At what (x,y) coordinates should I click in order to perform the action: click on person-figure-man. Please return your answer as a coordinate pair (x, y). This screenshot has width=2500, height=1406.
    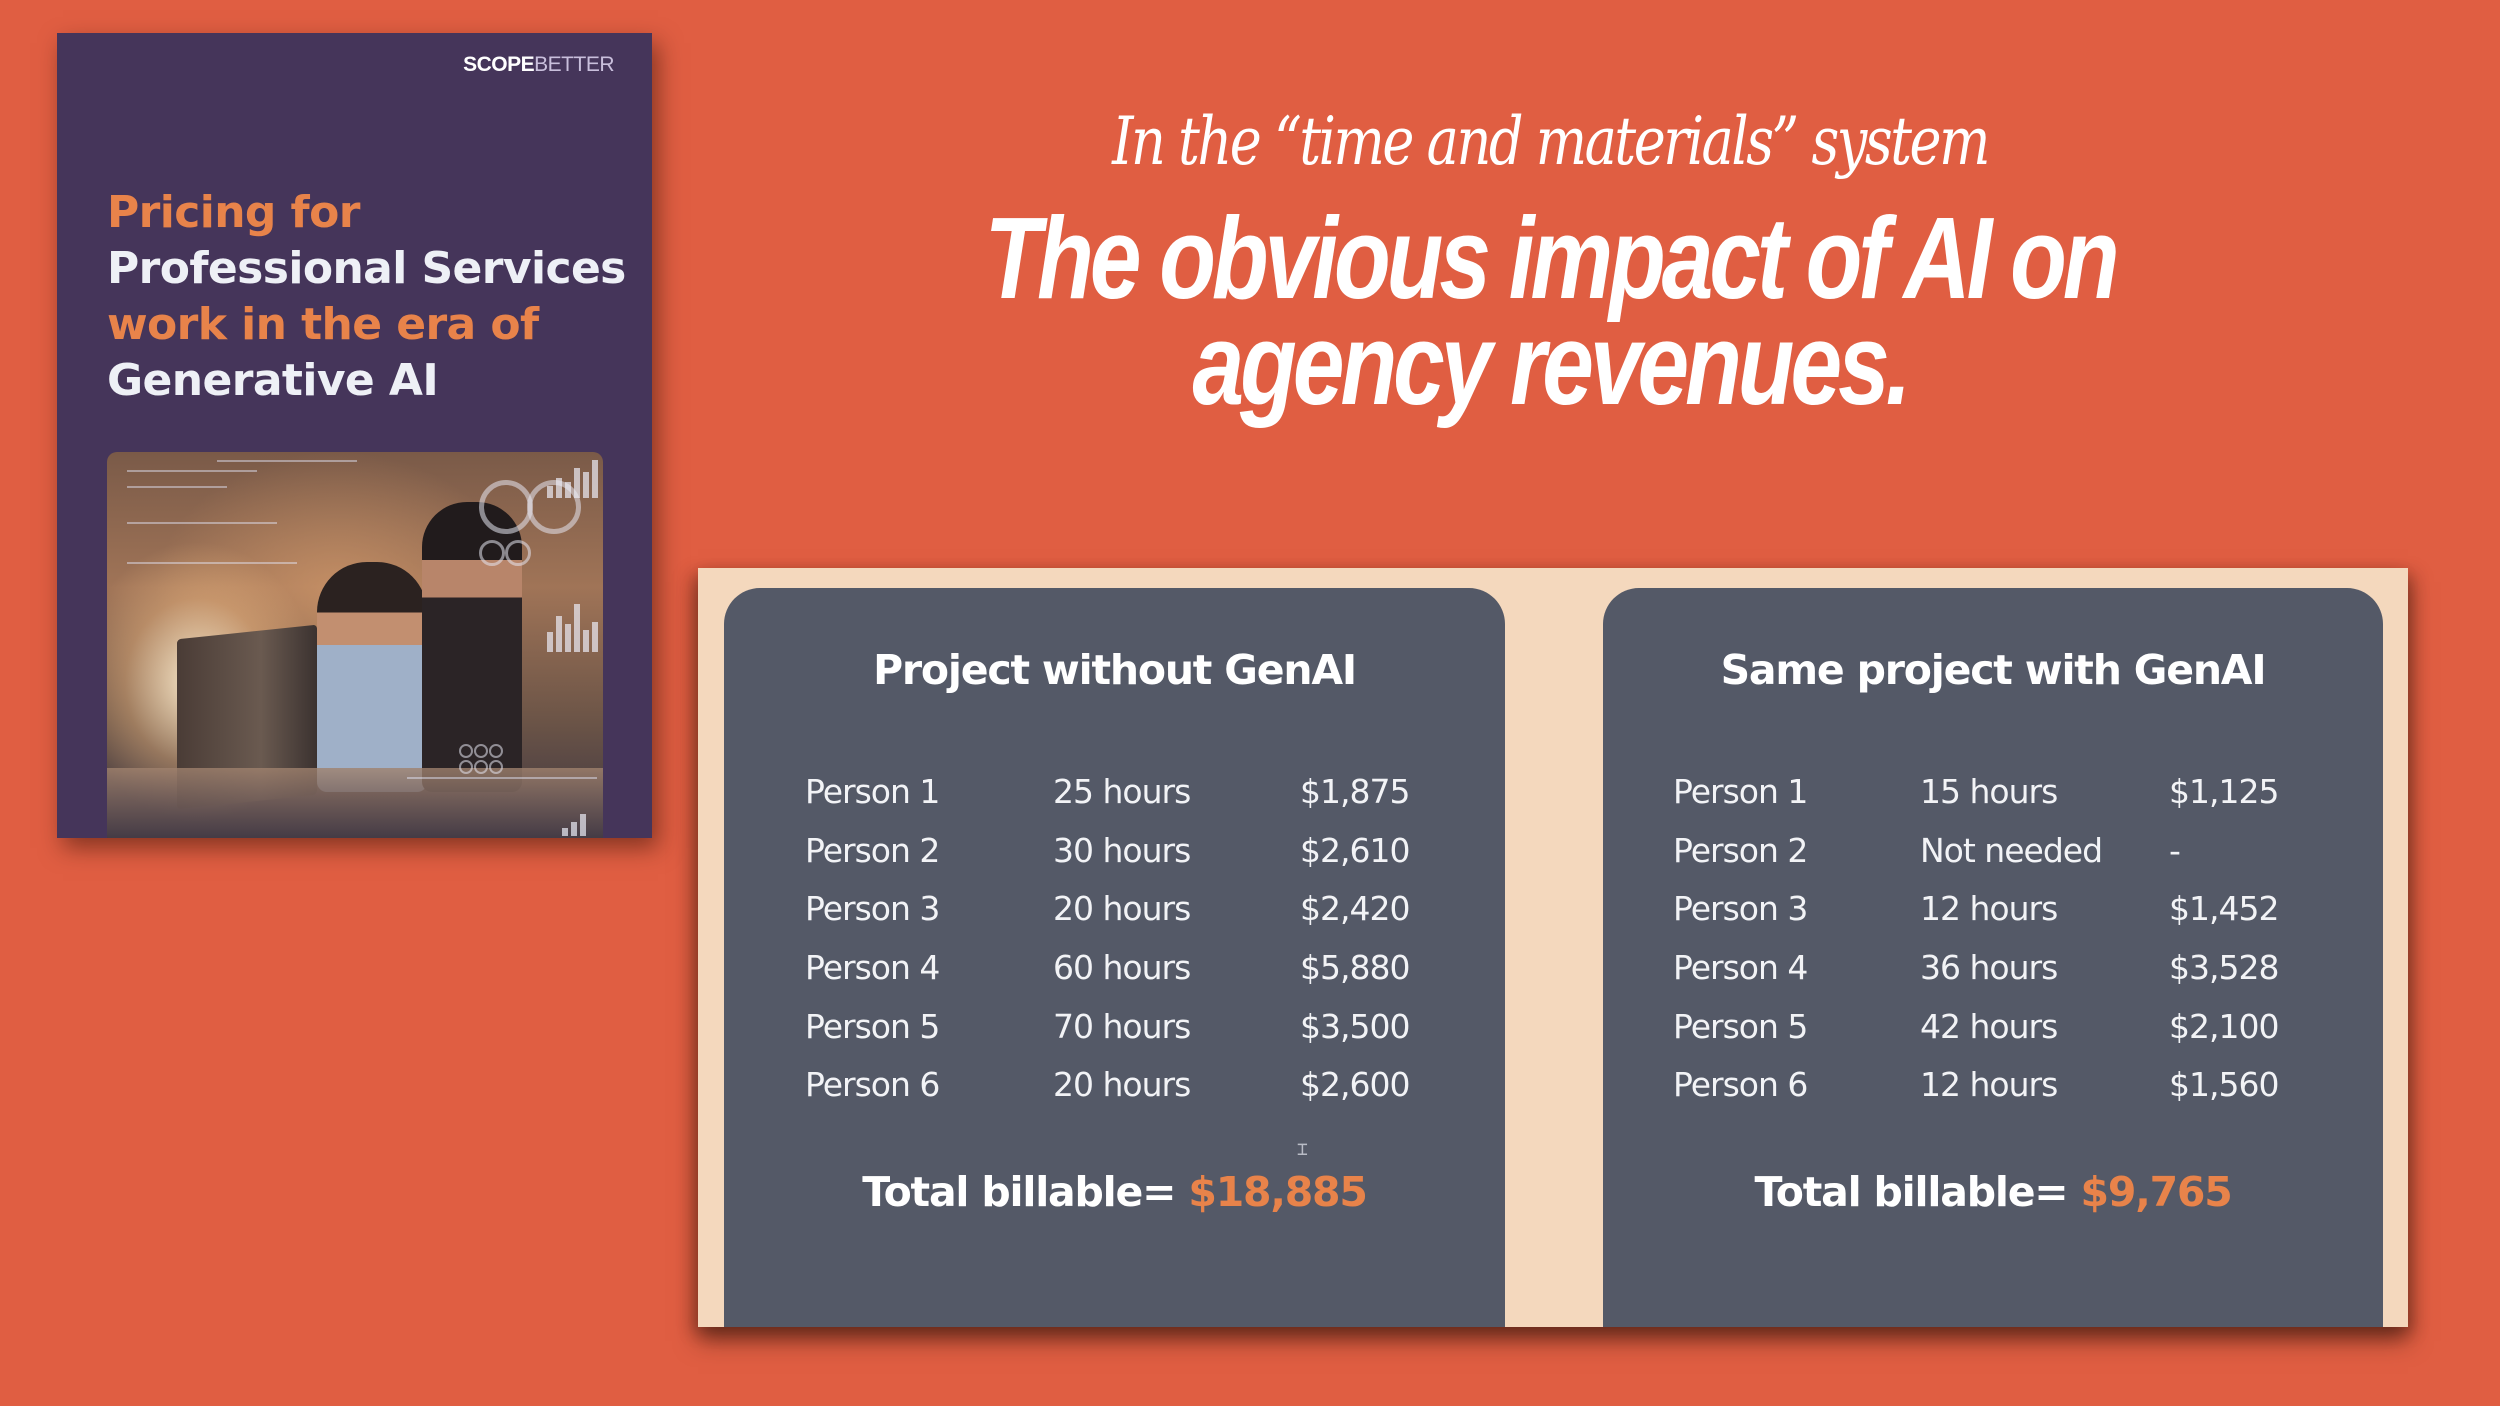
    Looking at the image, I should click on (372, 677).